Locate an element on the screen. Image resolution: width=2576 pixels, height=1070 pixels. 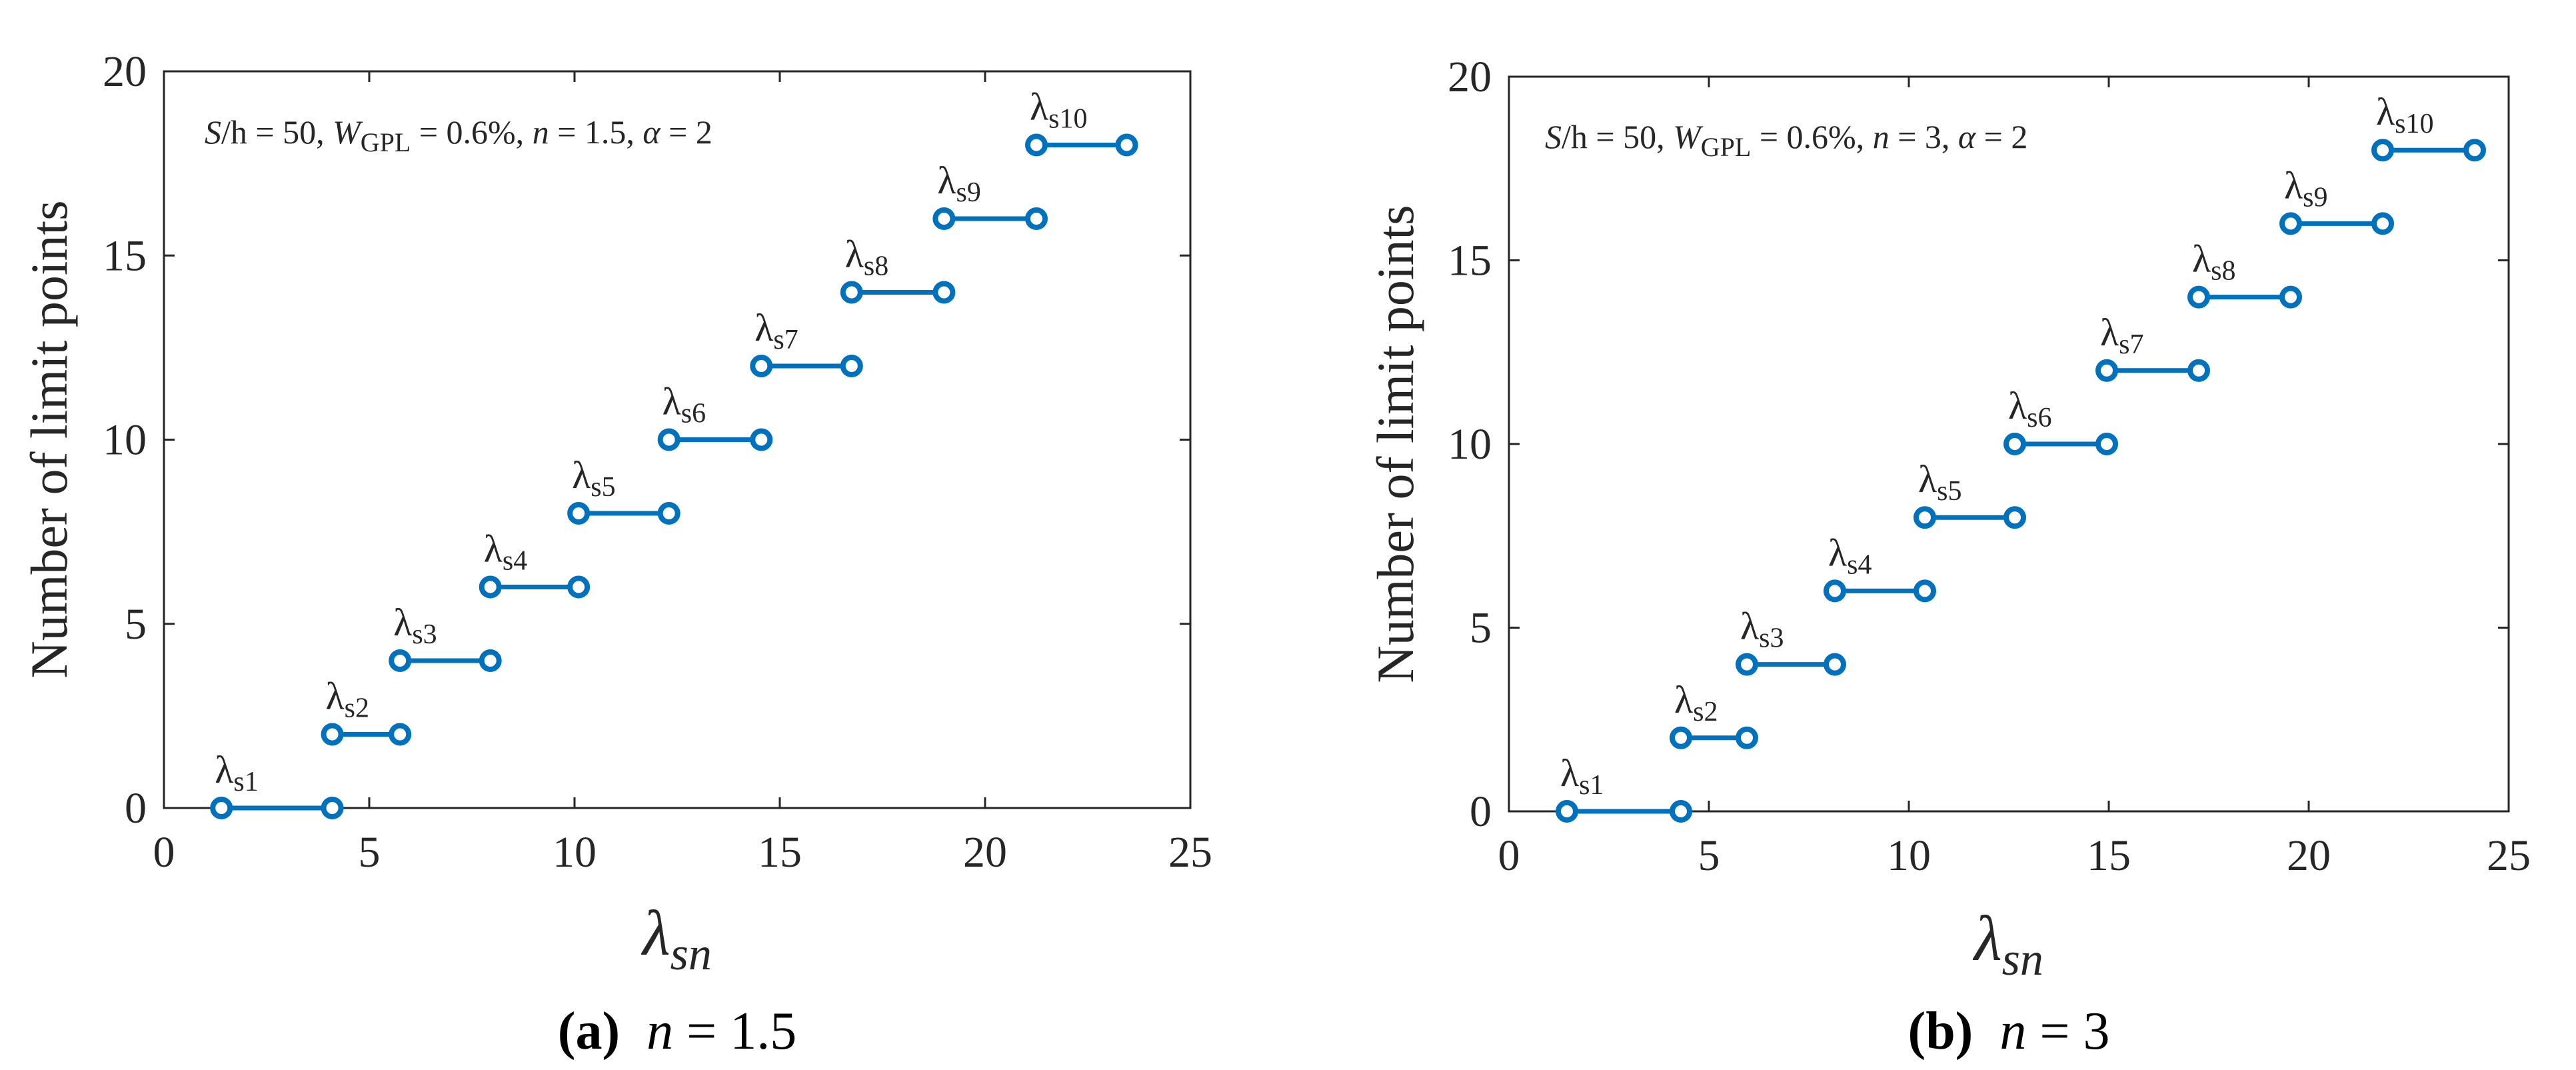
panel-a-xlabel-sub: sn is located at coordinates (691, 954).